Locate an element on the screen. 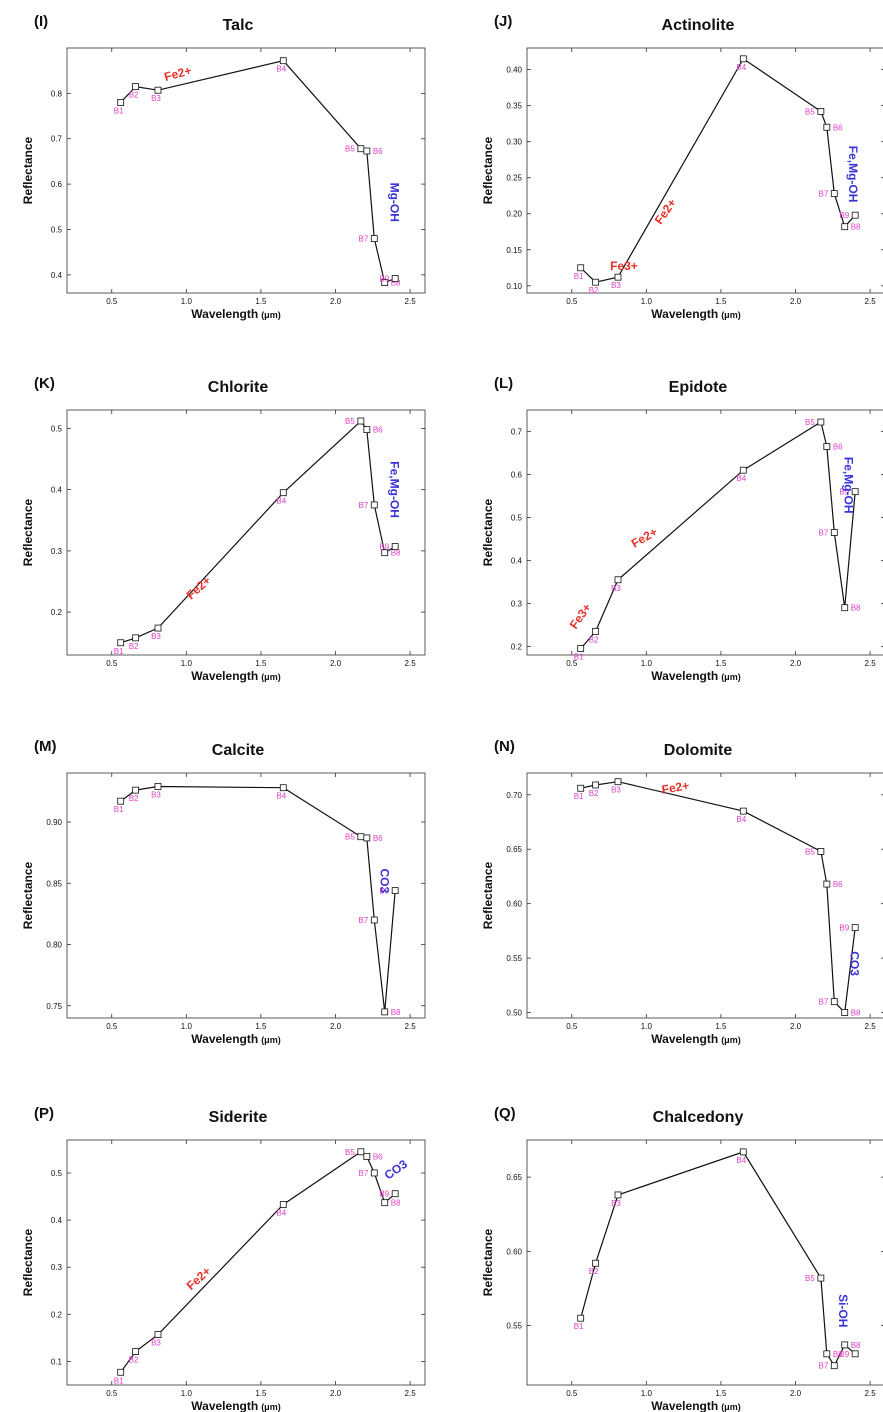 The width and height of the screenshot is (883, 1412). y-tick-label: 0.30 is located at coordinates (514, 142).